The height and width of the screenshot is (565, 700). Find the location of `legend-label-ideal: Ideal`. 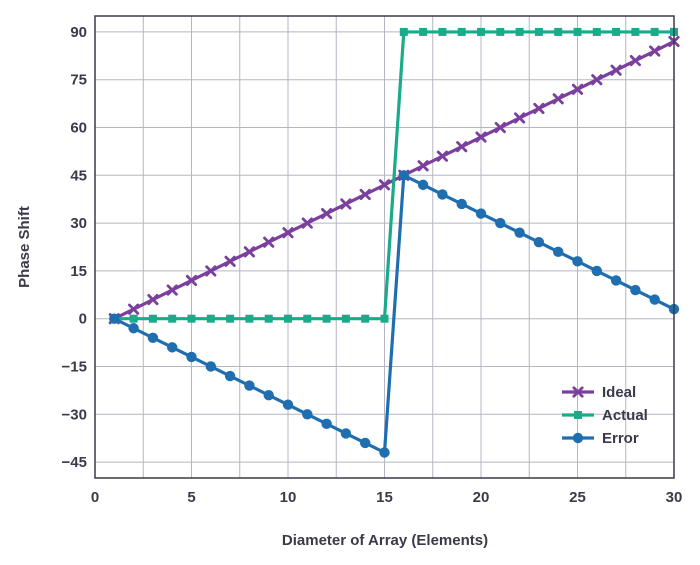

legend-label-ideal: Ideal is located at coordinates (619, 392).